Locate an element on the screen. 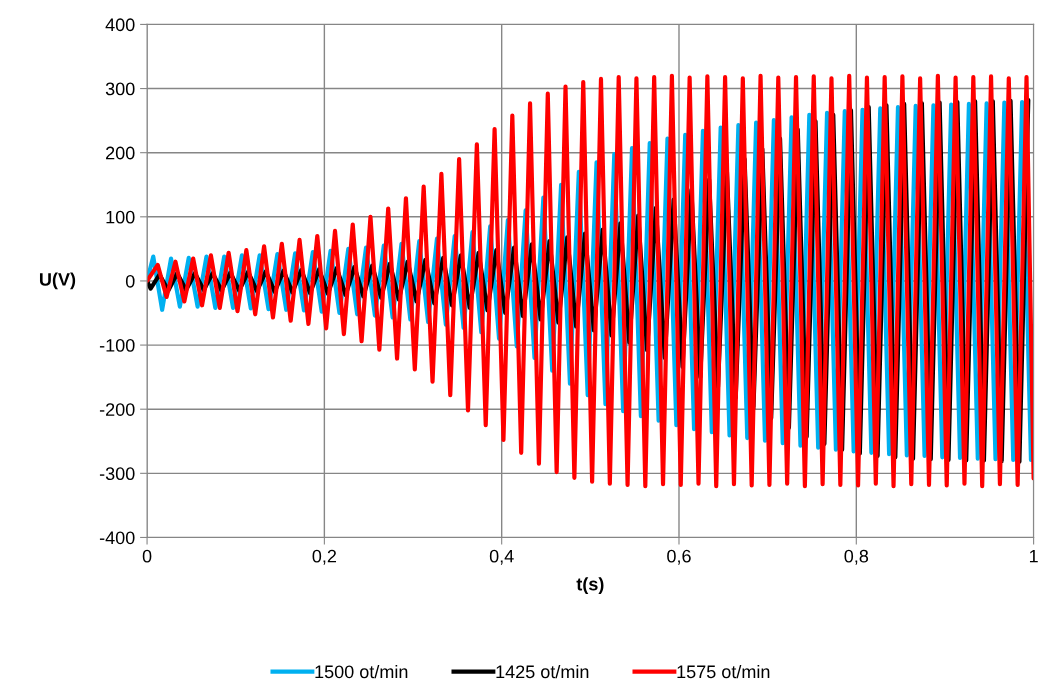 This screenshot has height=698, width=1043. x-tick-label: 1 is located at coordinates (1033, 556).